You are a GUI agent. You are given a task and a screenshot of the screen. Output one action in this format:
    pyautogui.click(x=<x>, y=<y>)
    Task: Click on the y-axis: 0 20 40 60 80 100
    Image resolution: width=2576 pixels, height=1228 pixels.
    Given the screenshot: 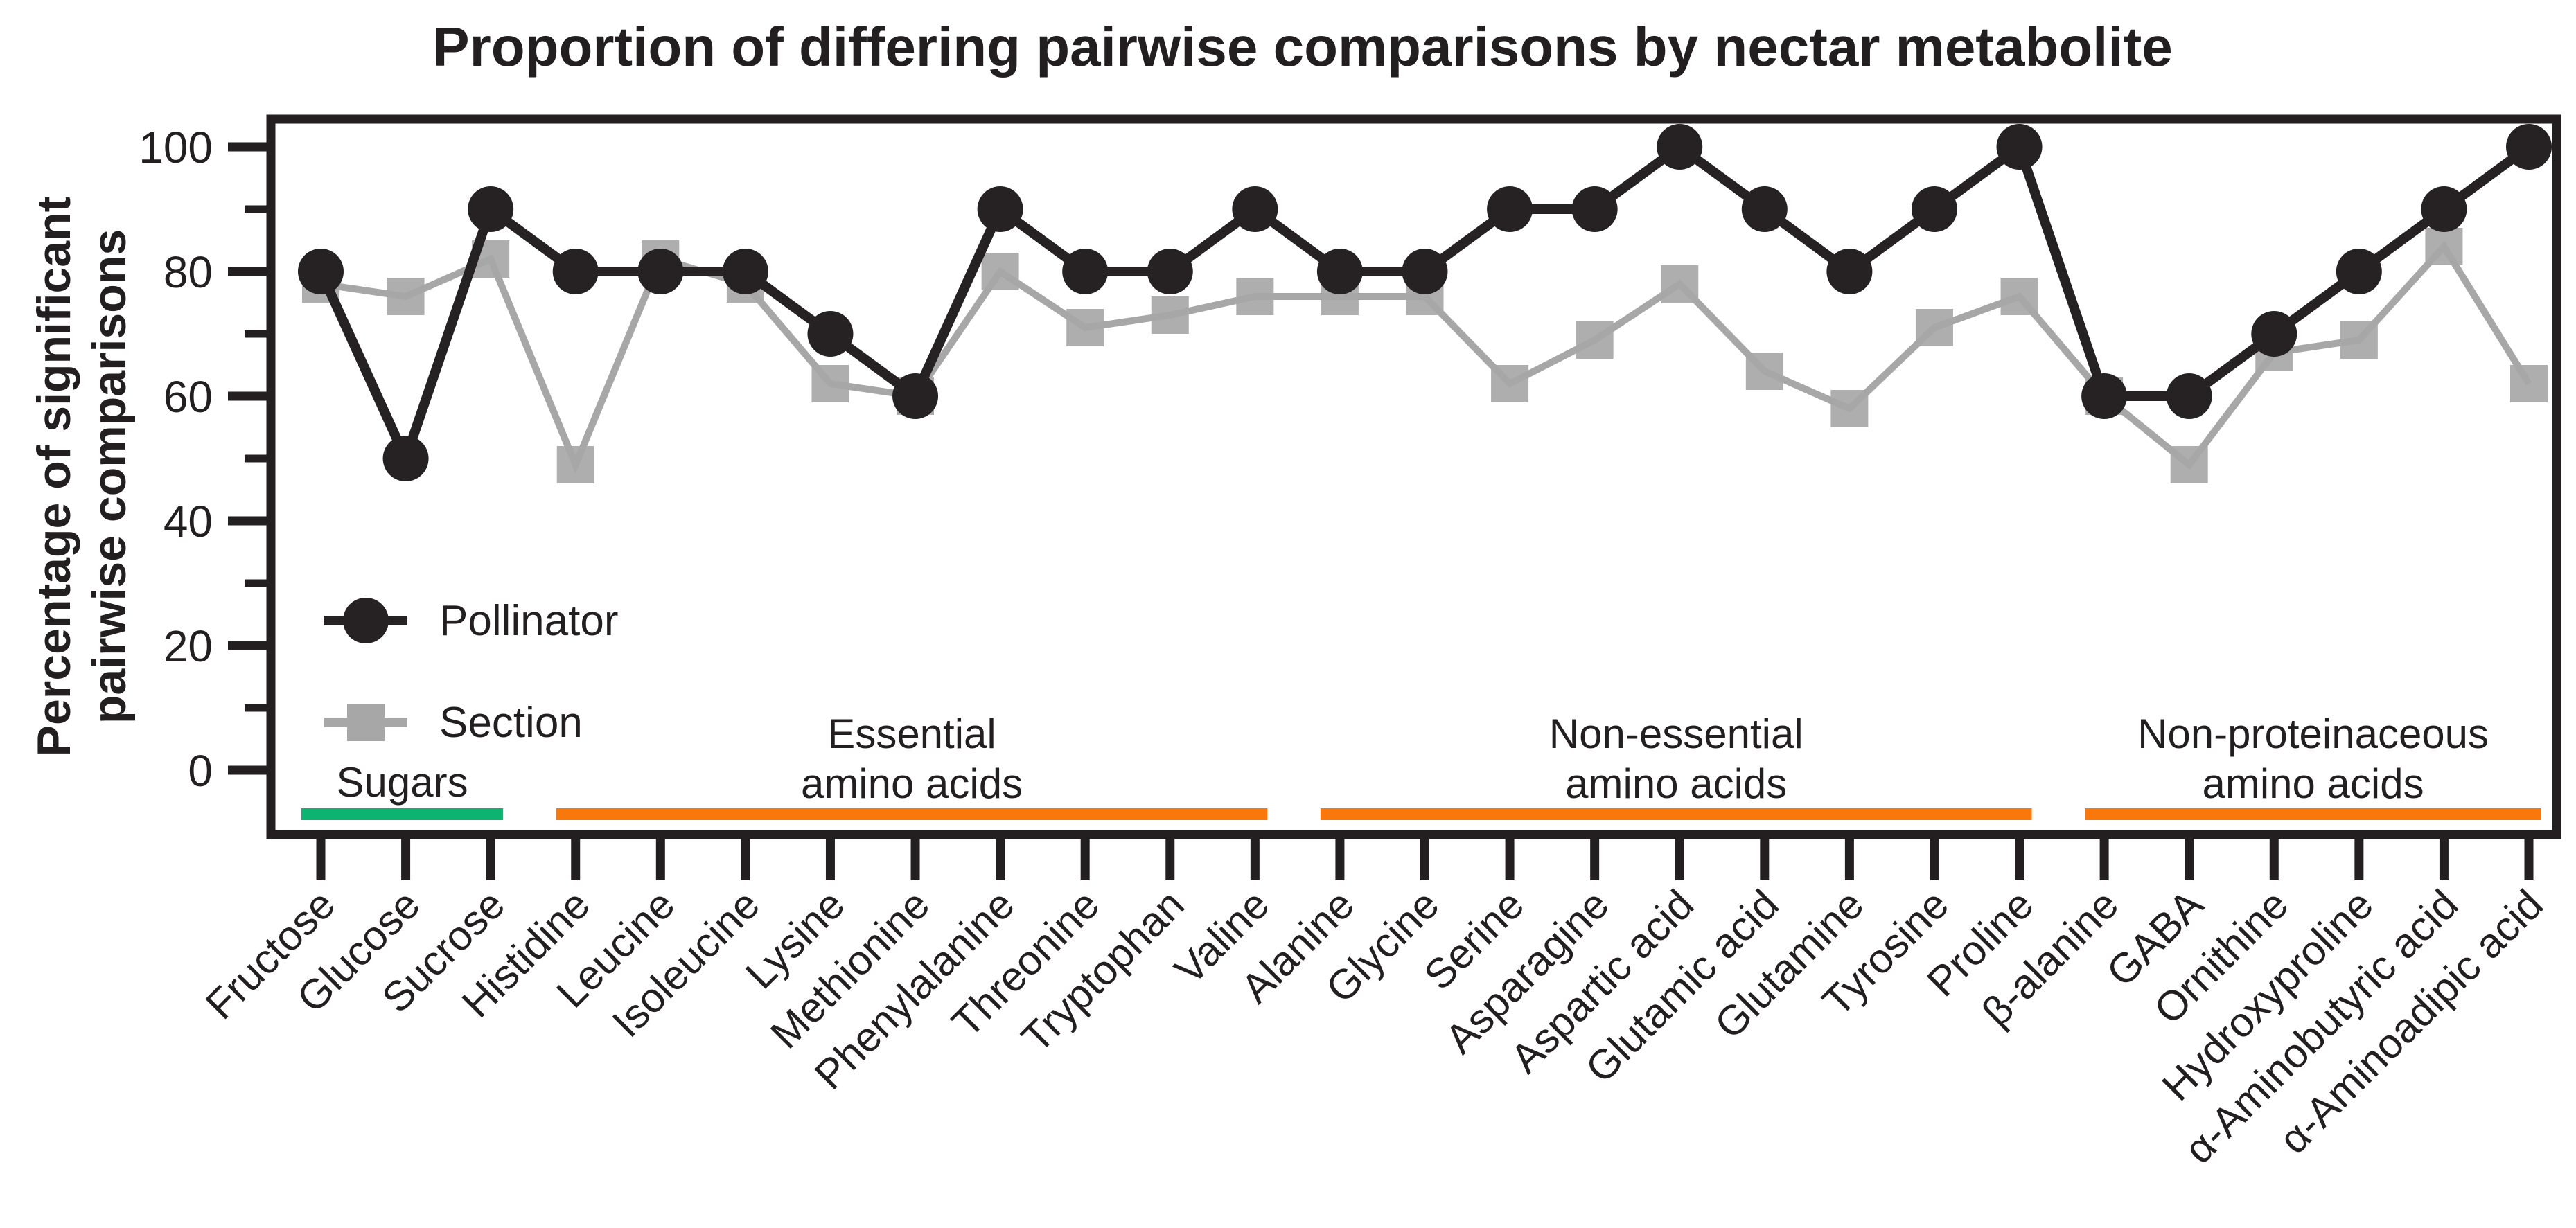 What is the action you would take?
    pyautogui.click(x=205, y=460)
    